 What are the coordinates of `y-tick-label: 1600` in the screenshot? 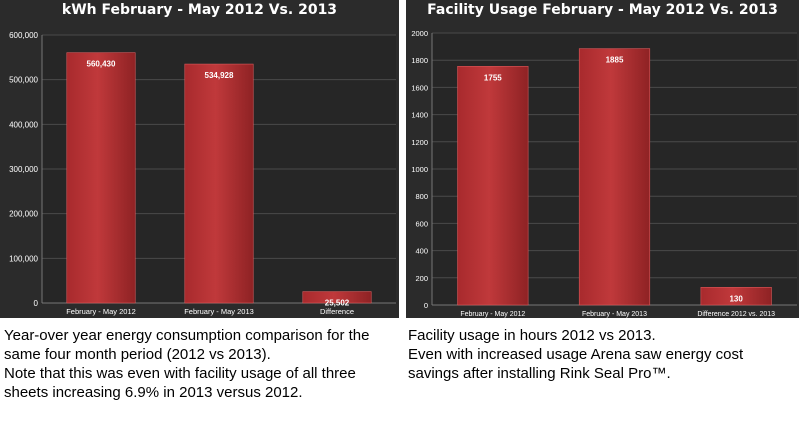 It's located at (419, 87).